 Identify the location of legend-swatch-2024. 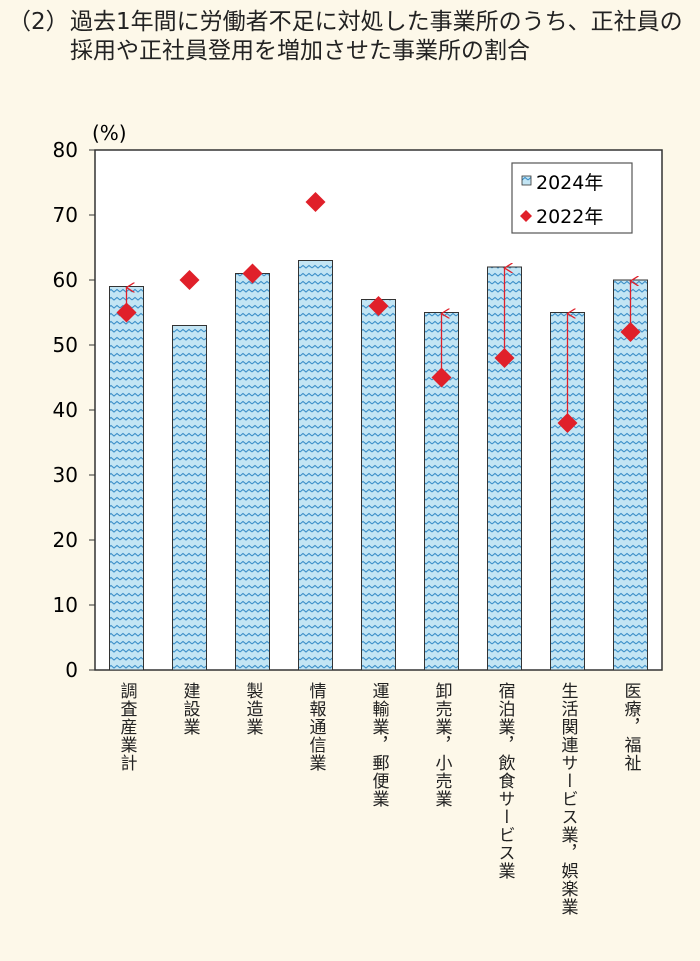
(526, 180).